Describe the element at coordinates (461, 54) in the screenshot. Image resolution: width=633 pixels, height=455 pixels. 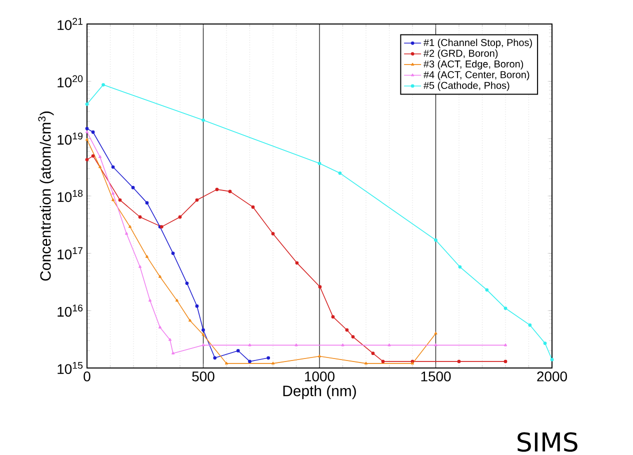
I see `legend-label: #2 (GRD, Boron)` at that location.